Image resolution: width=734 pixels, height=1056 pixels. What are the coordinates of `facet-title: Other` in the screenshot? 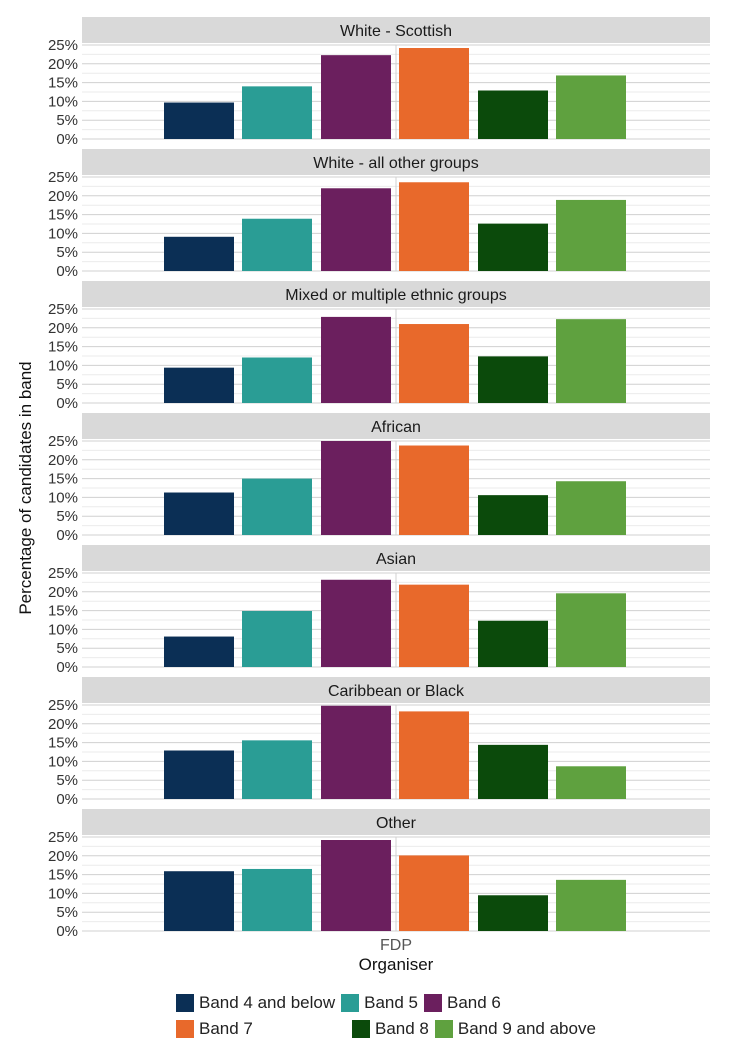 It's located at (396, 823).